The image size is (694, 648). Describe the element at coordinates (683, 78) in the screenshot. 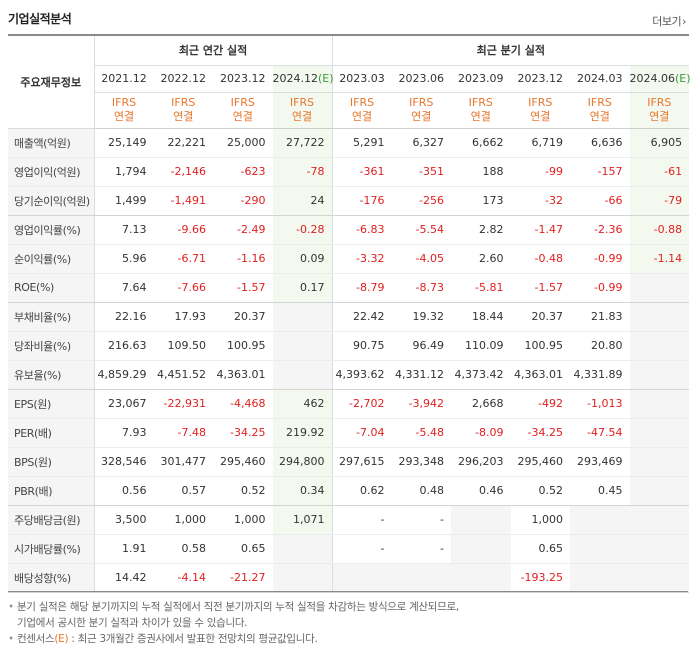

I see `estimate-mark: (E)` at that location.